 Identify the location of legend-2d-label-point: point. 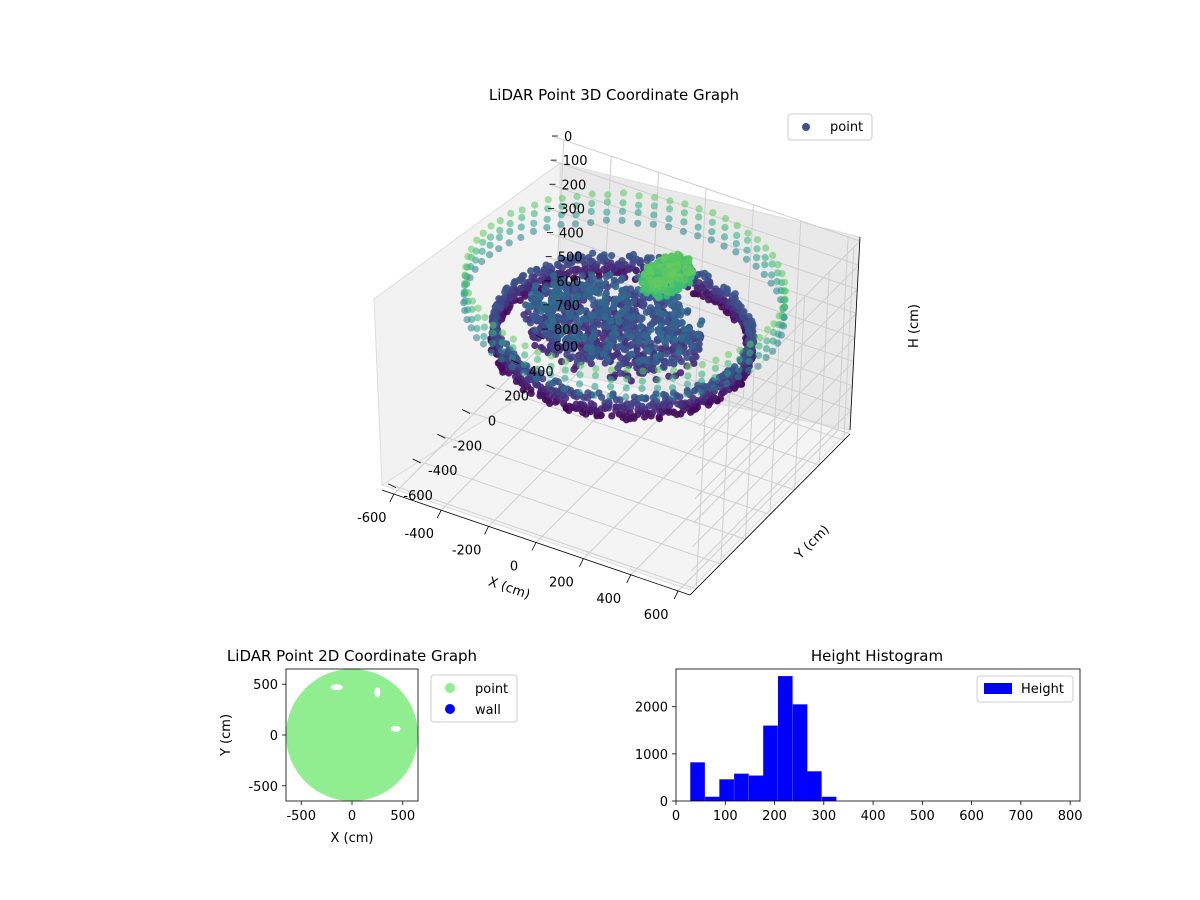
(491, 689).